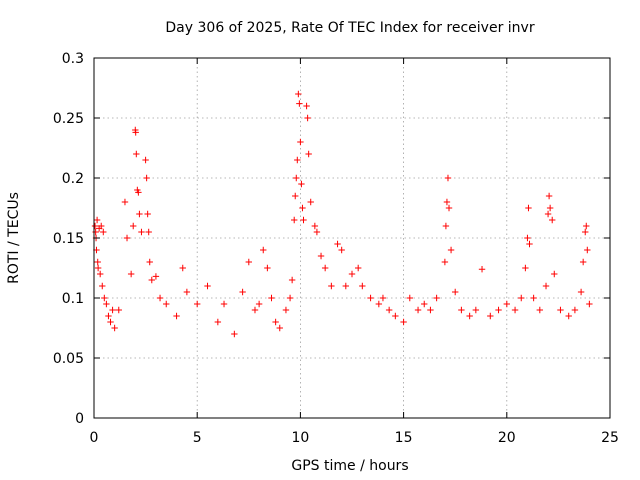  What do you see at coordinates (68, 359) in the screenshot?
I see `y-tick-label-1: 0.05` at bounding box center [68, 359].